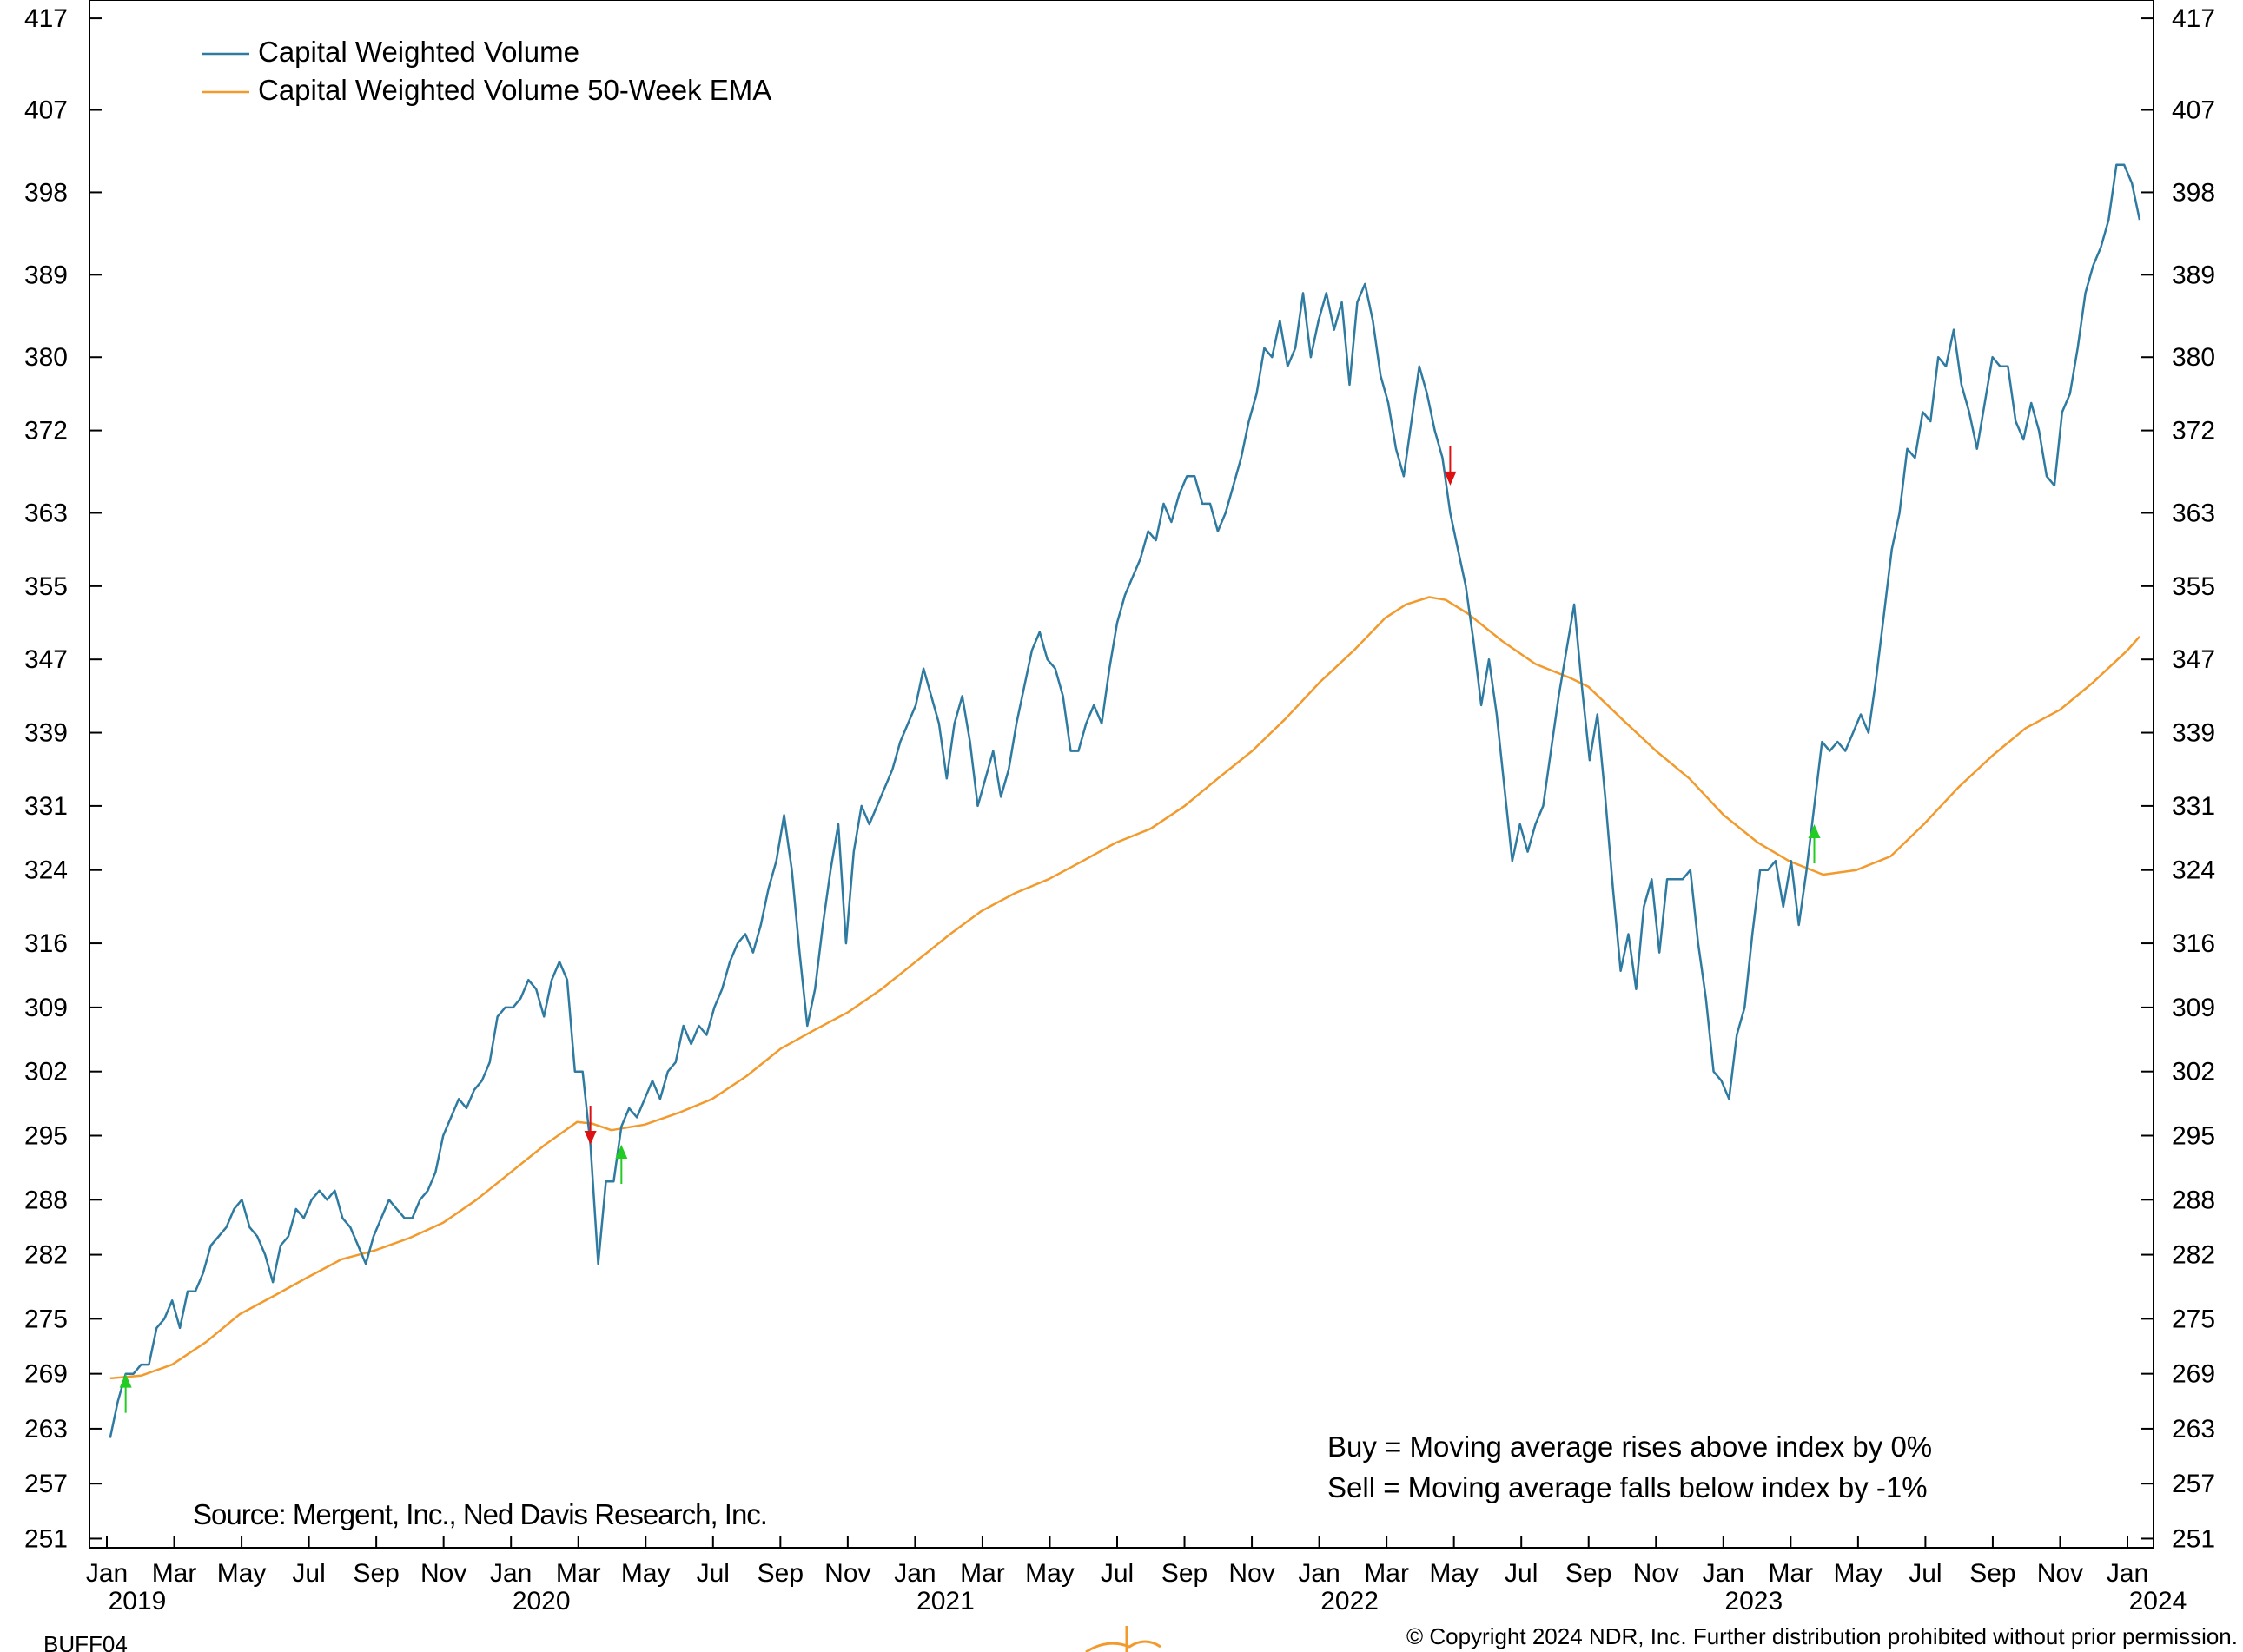 Image resolution: width=2243 pixels, height=1652 pixels. What do you see at coordinates (46, 806) in the screenshot?
I see `y-tick-label-left: 331` at bounding box center [46, 806].